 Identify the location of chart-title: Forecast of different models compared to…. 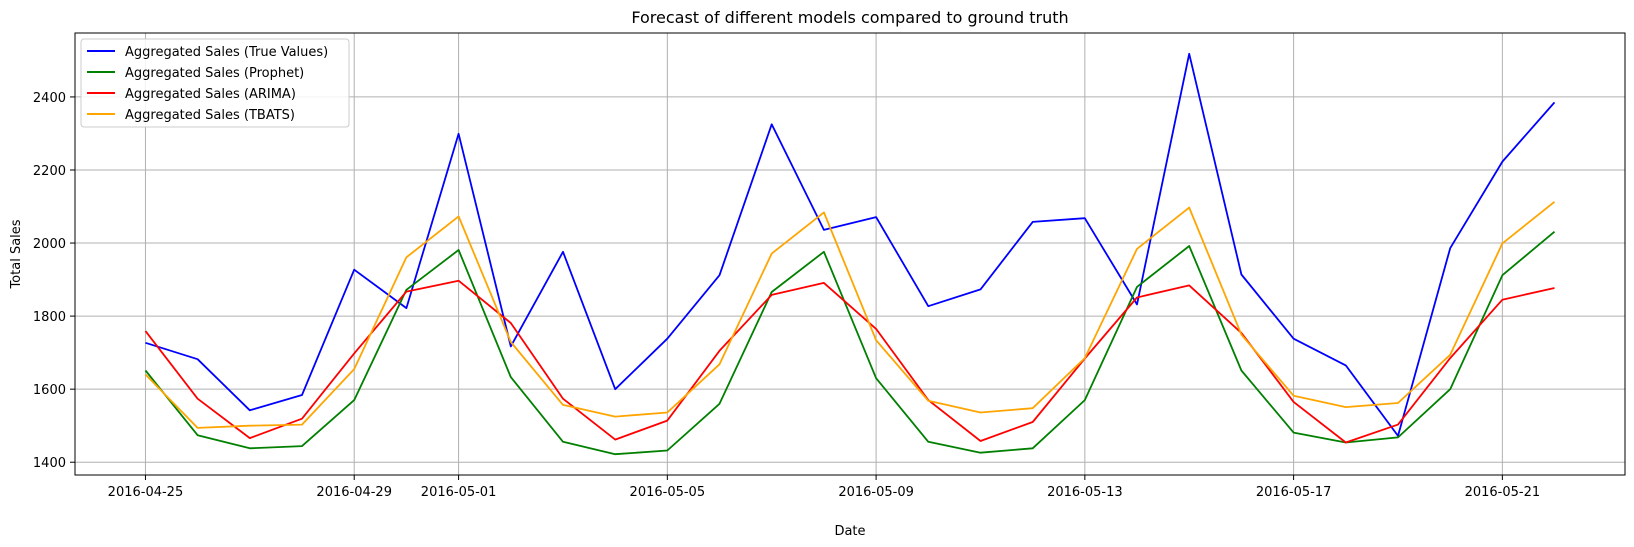
(849, 17).